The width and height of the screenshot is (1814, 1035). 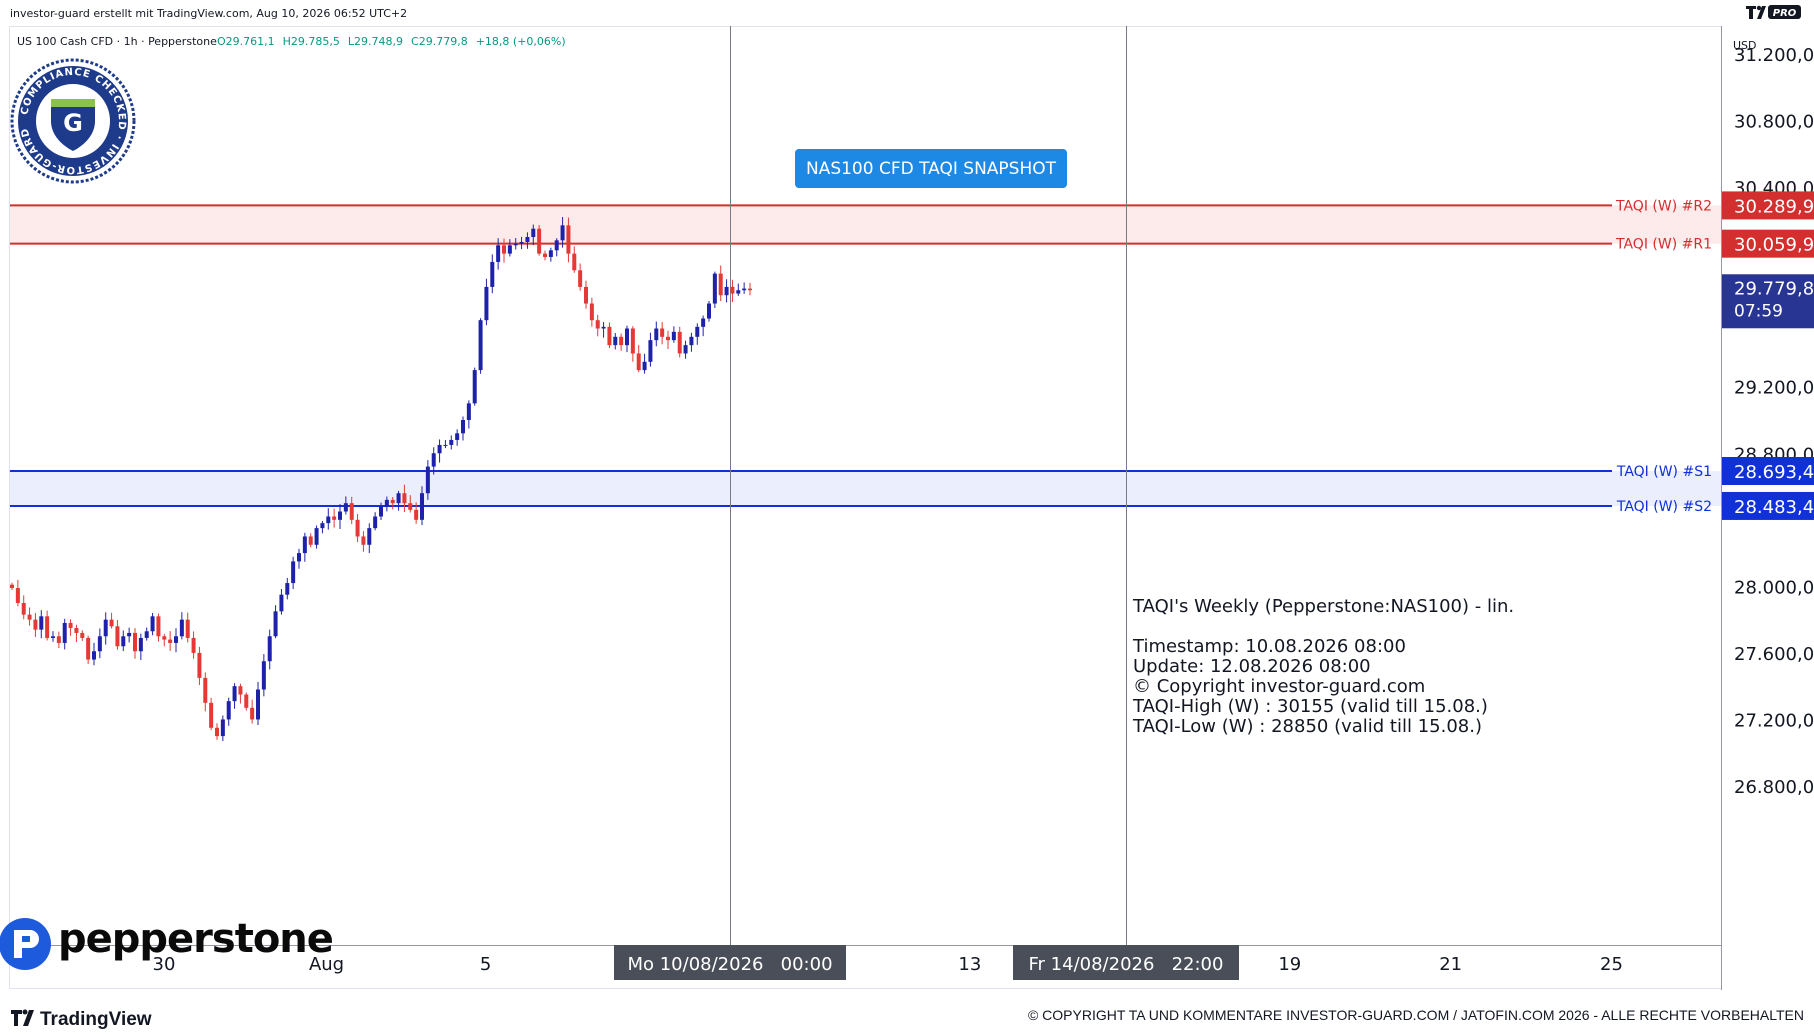 What do you see at coordinates (1289, 964) in the screenshot?
I see `x-tick-label: 19` at bounding box center [1289, 964].